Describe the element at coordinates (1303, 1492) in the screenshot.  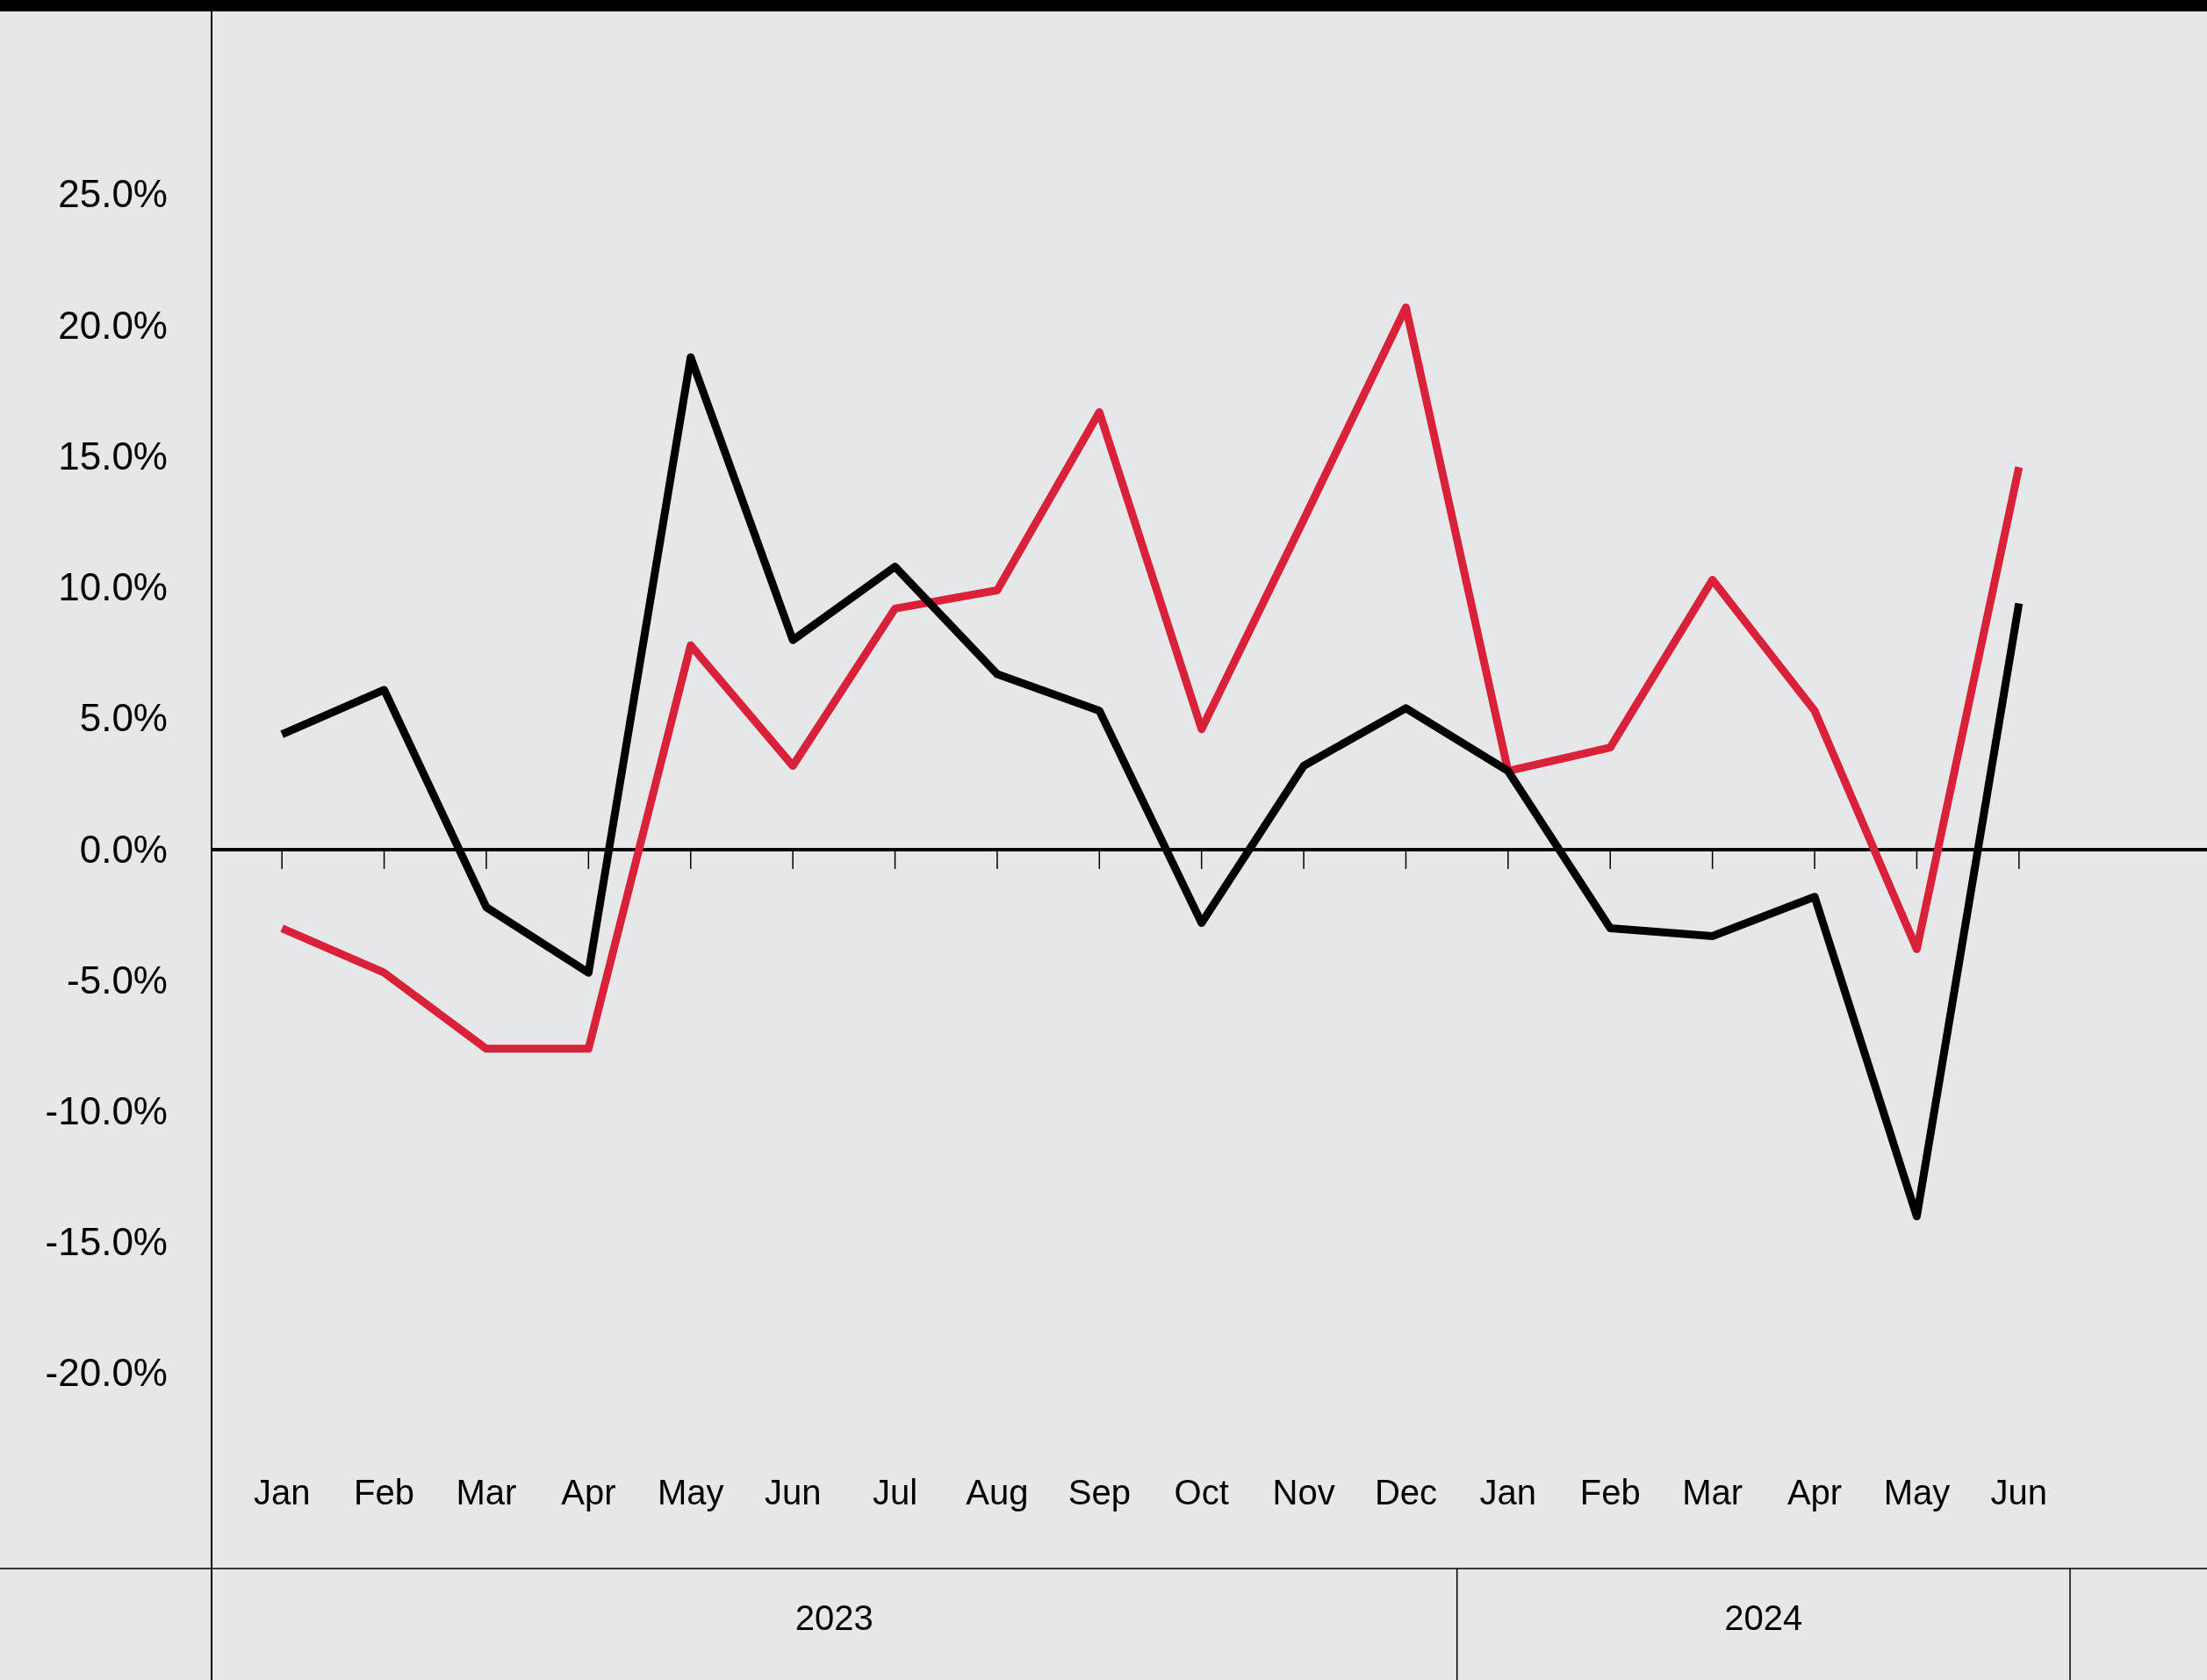
I see `x-tick-label: Nov` at that location.